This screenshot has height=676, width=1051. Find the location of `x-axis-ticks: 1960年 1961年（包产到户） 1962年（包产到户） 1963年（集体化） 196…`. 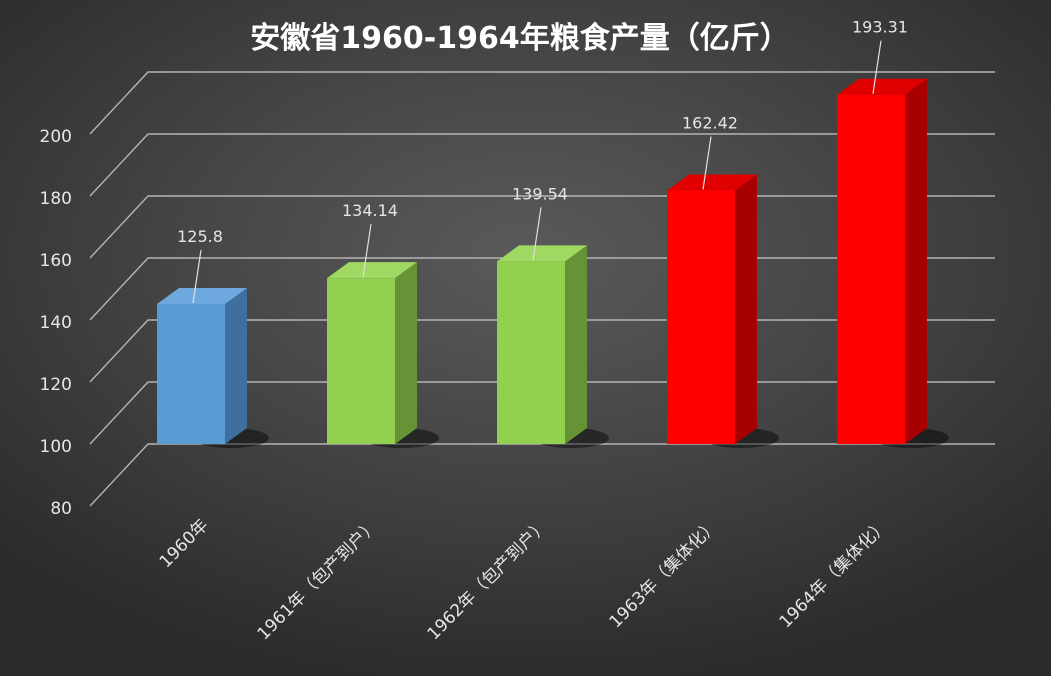

x-axis-ticks: 1960年 1961年（包产到户） 1962年（包产到户） 1963年（集体化） 196… is located at coordinates (524, 579).